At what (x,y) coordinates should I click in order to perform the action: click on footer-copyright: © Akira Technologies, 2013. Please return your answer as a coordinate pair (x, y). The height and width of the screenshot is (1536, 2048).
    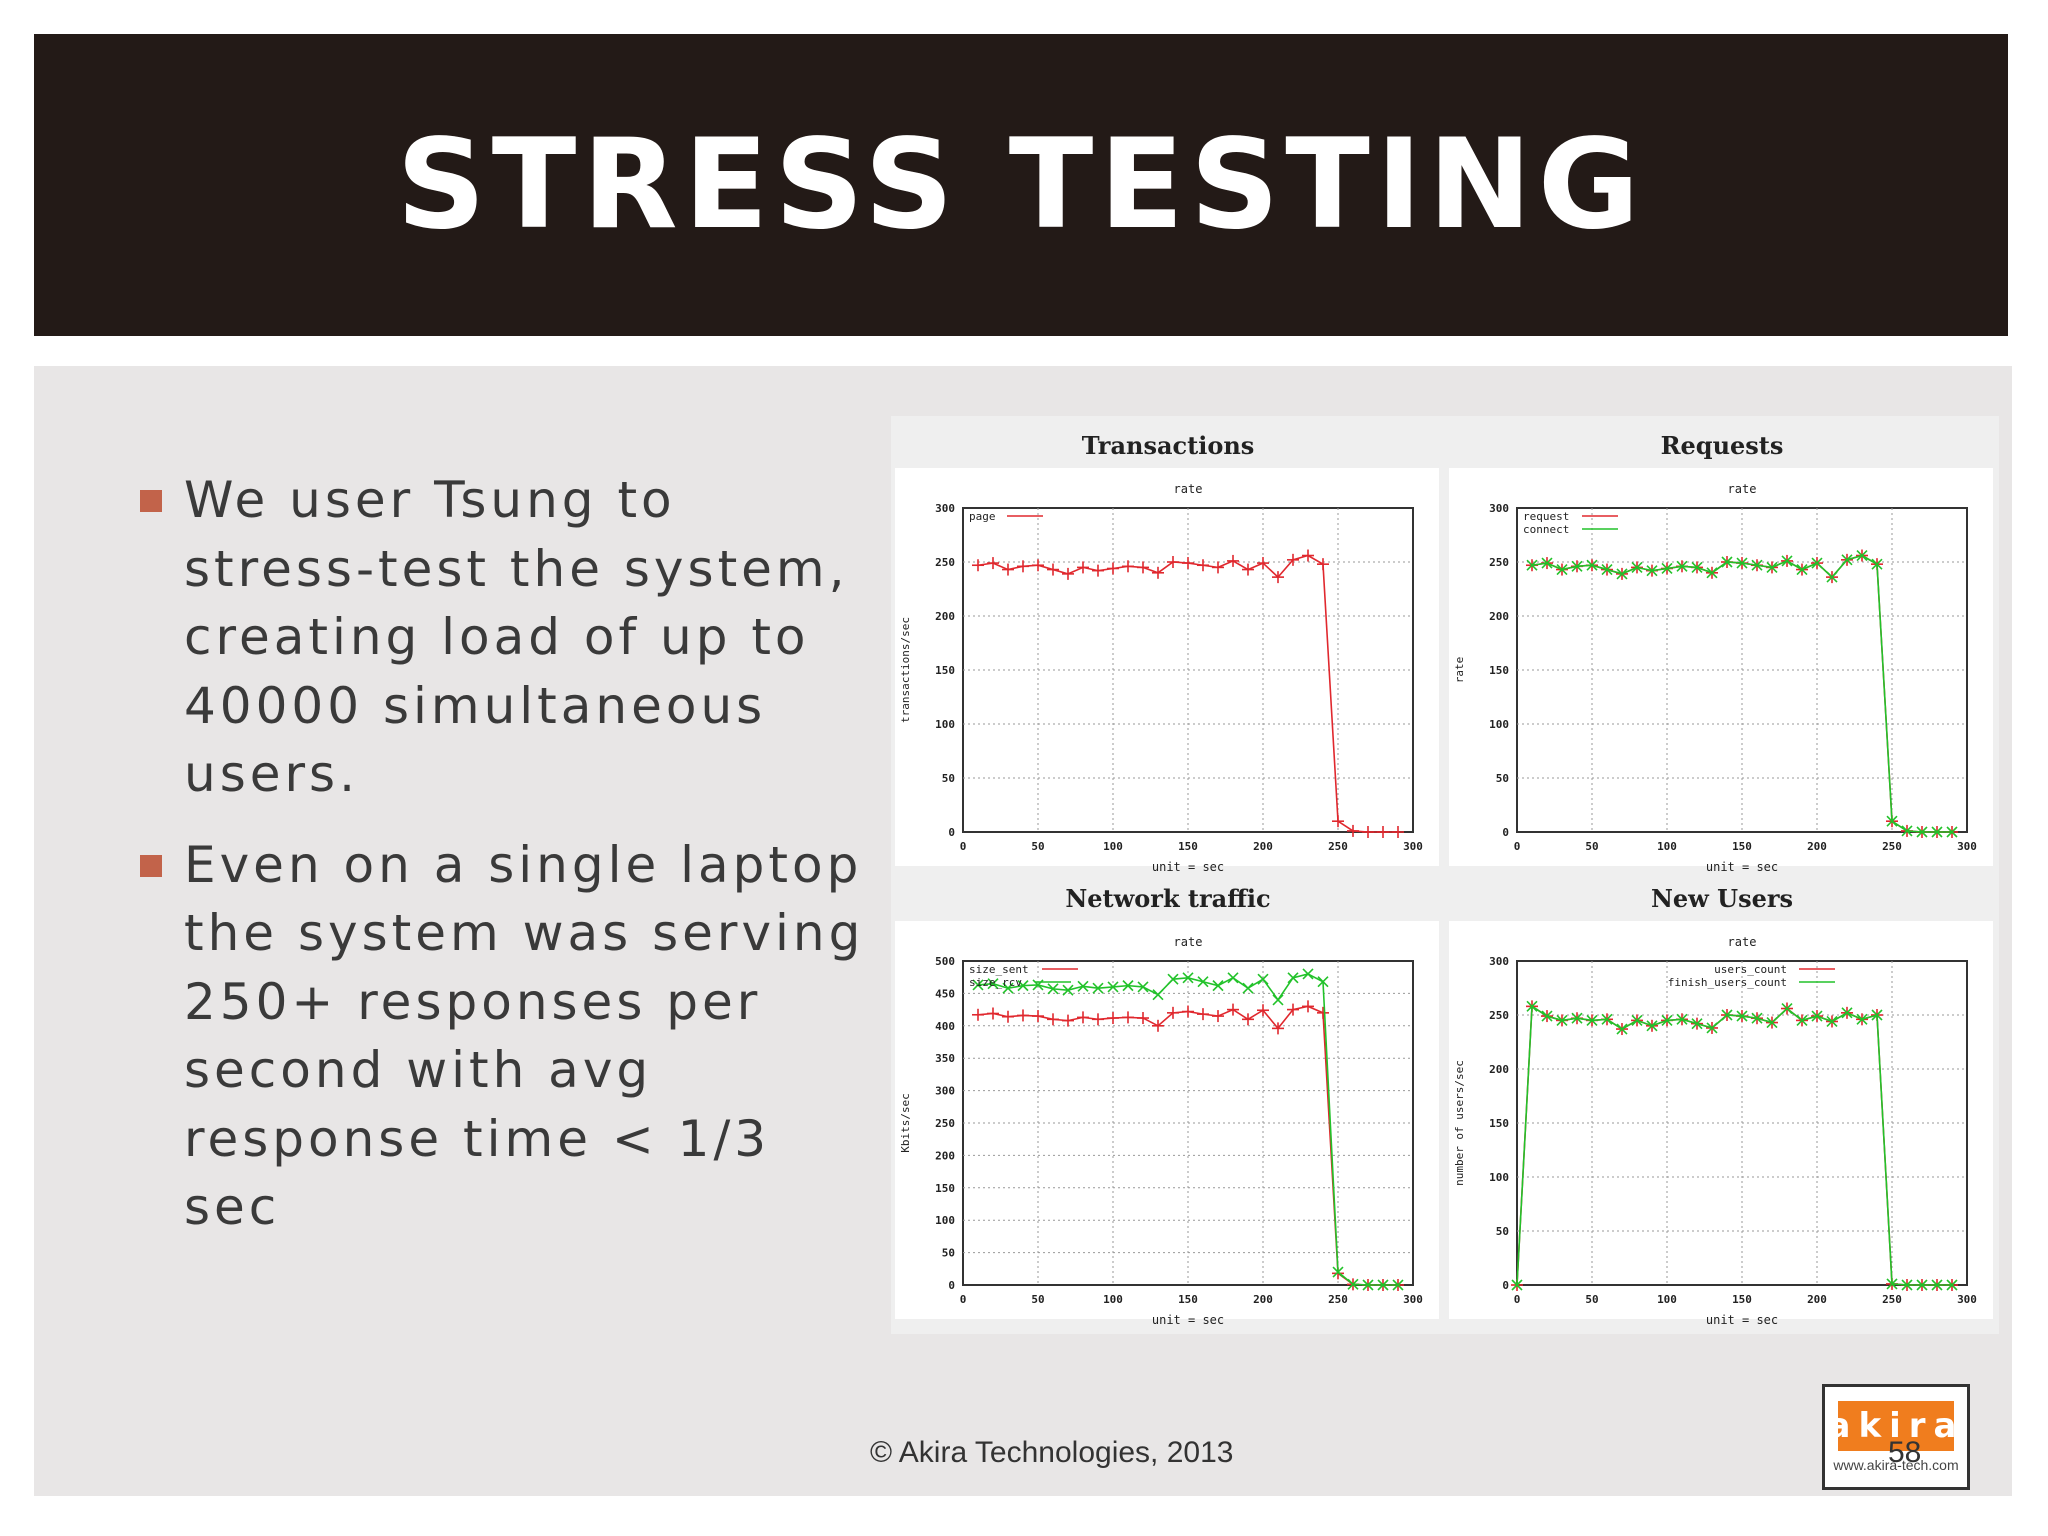
    Looking at the image, I should click on (1052, 1452).